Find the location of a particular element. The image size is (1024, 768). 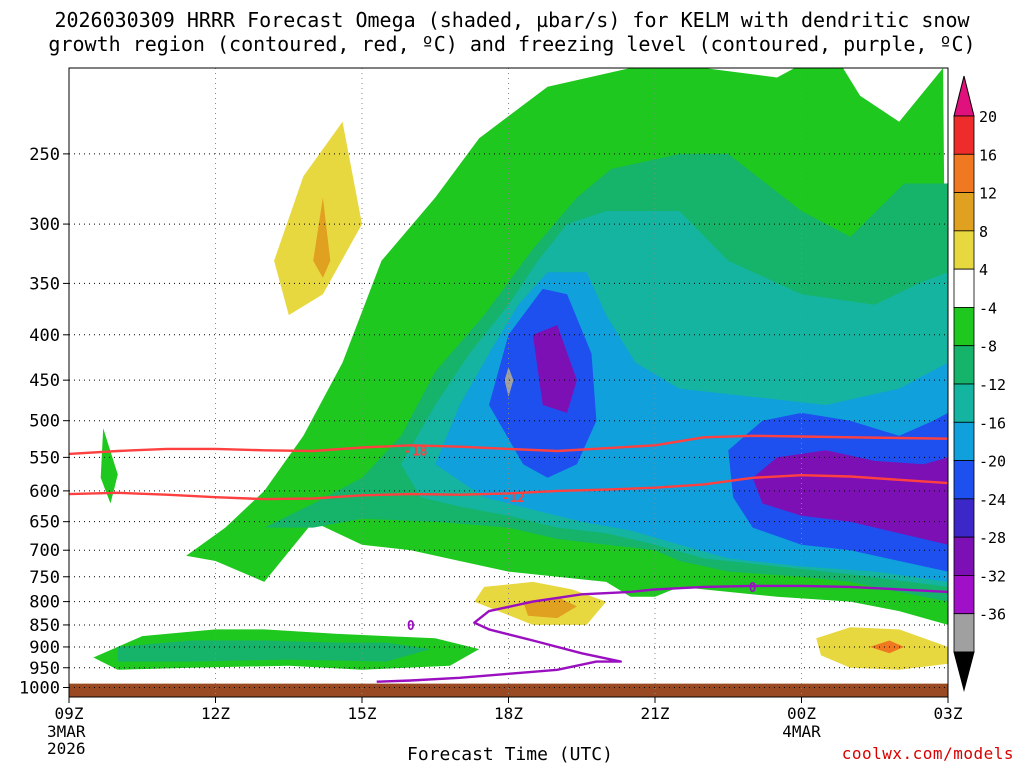

x-tick-label-09Z: 09Z is located at coordinates (69, 713).